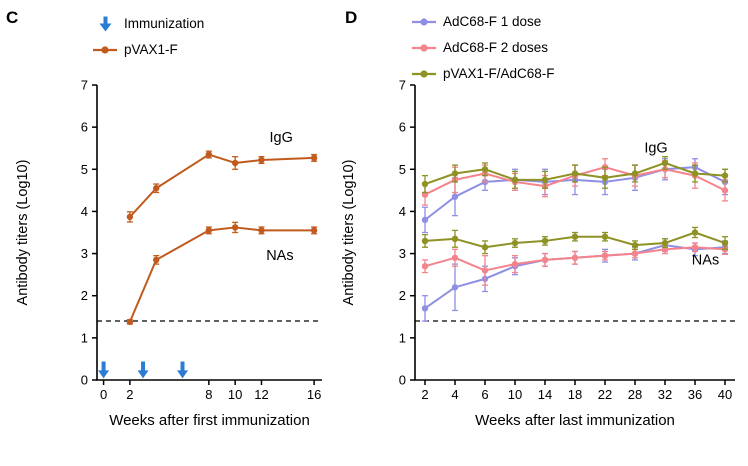 The width and height of the screenshot is (748, 466). What do you see at coordinates (208, 394) in the screenshot?
I see `svg-text: 8` at bounding box center [208, 394].